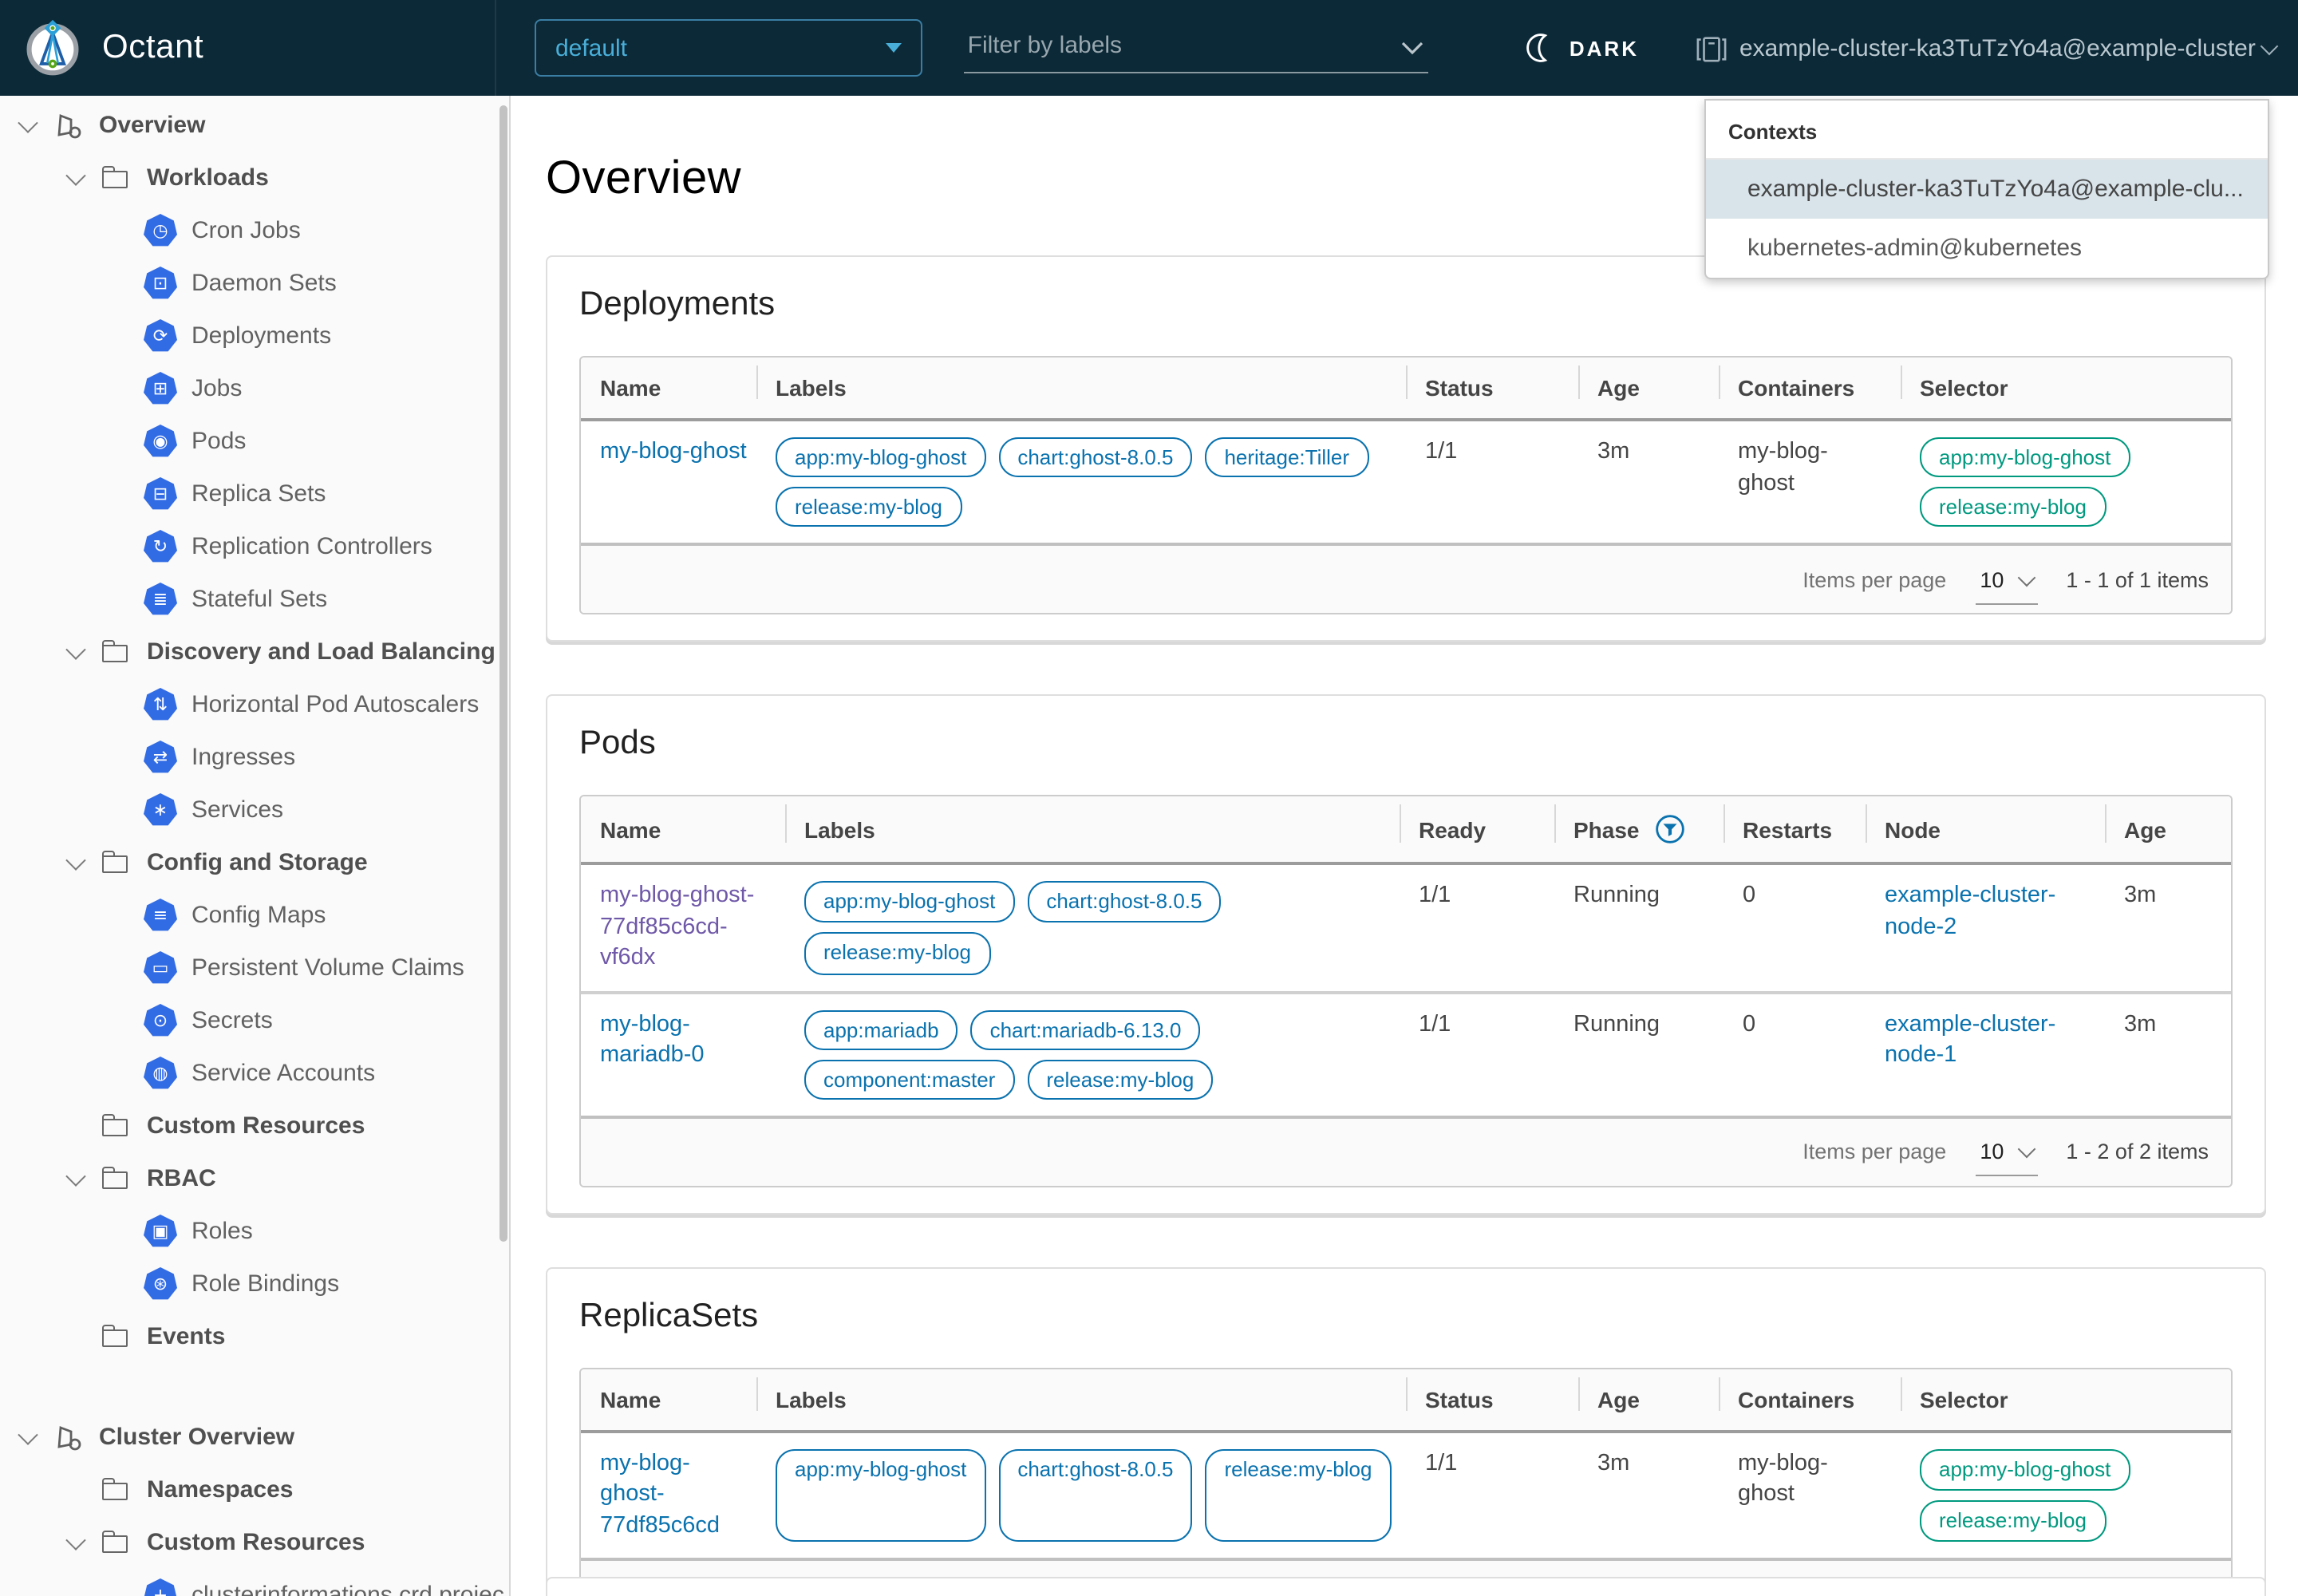  What do you see at coordinates (254, 494) in the screenshot?
I see `sidebar-item-replica-sets: ⊟ Replica Sets` at bounding box center [254, 494].